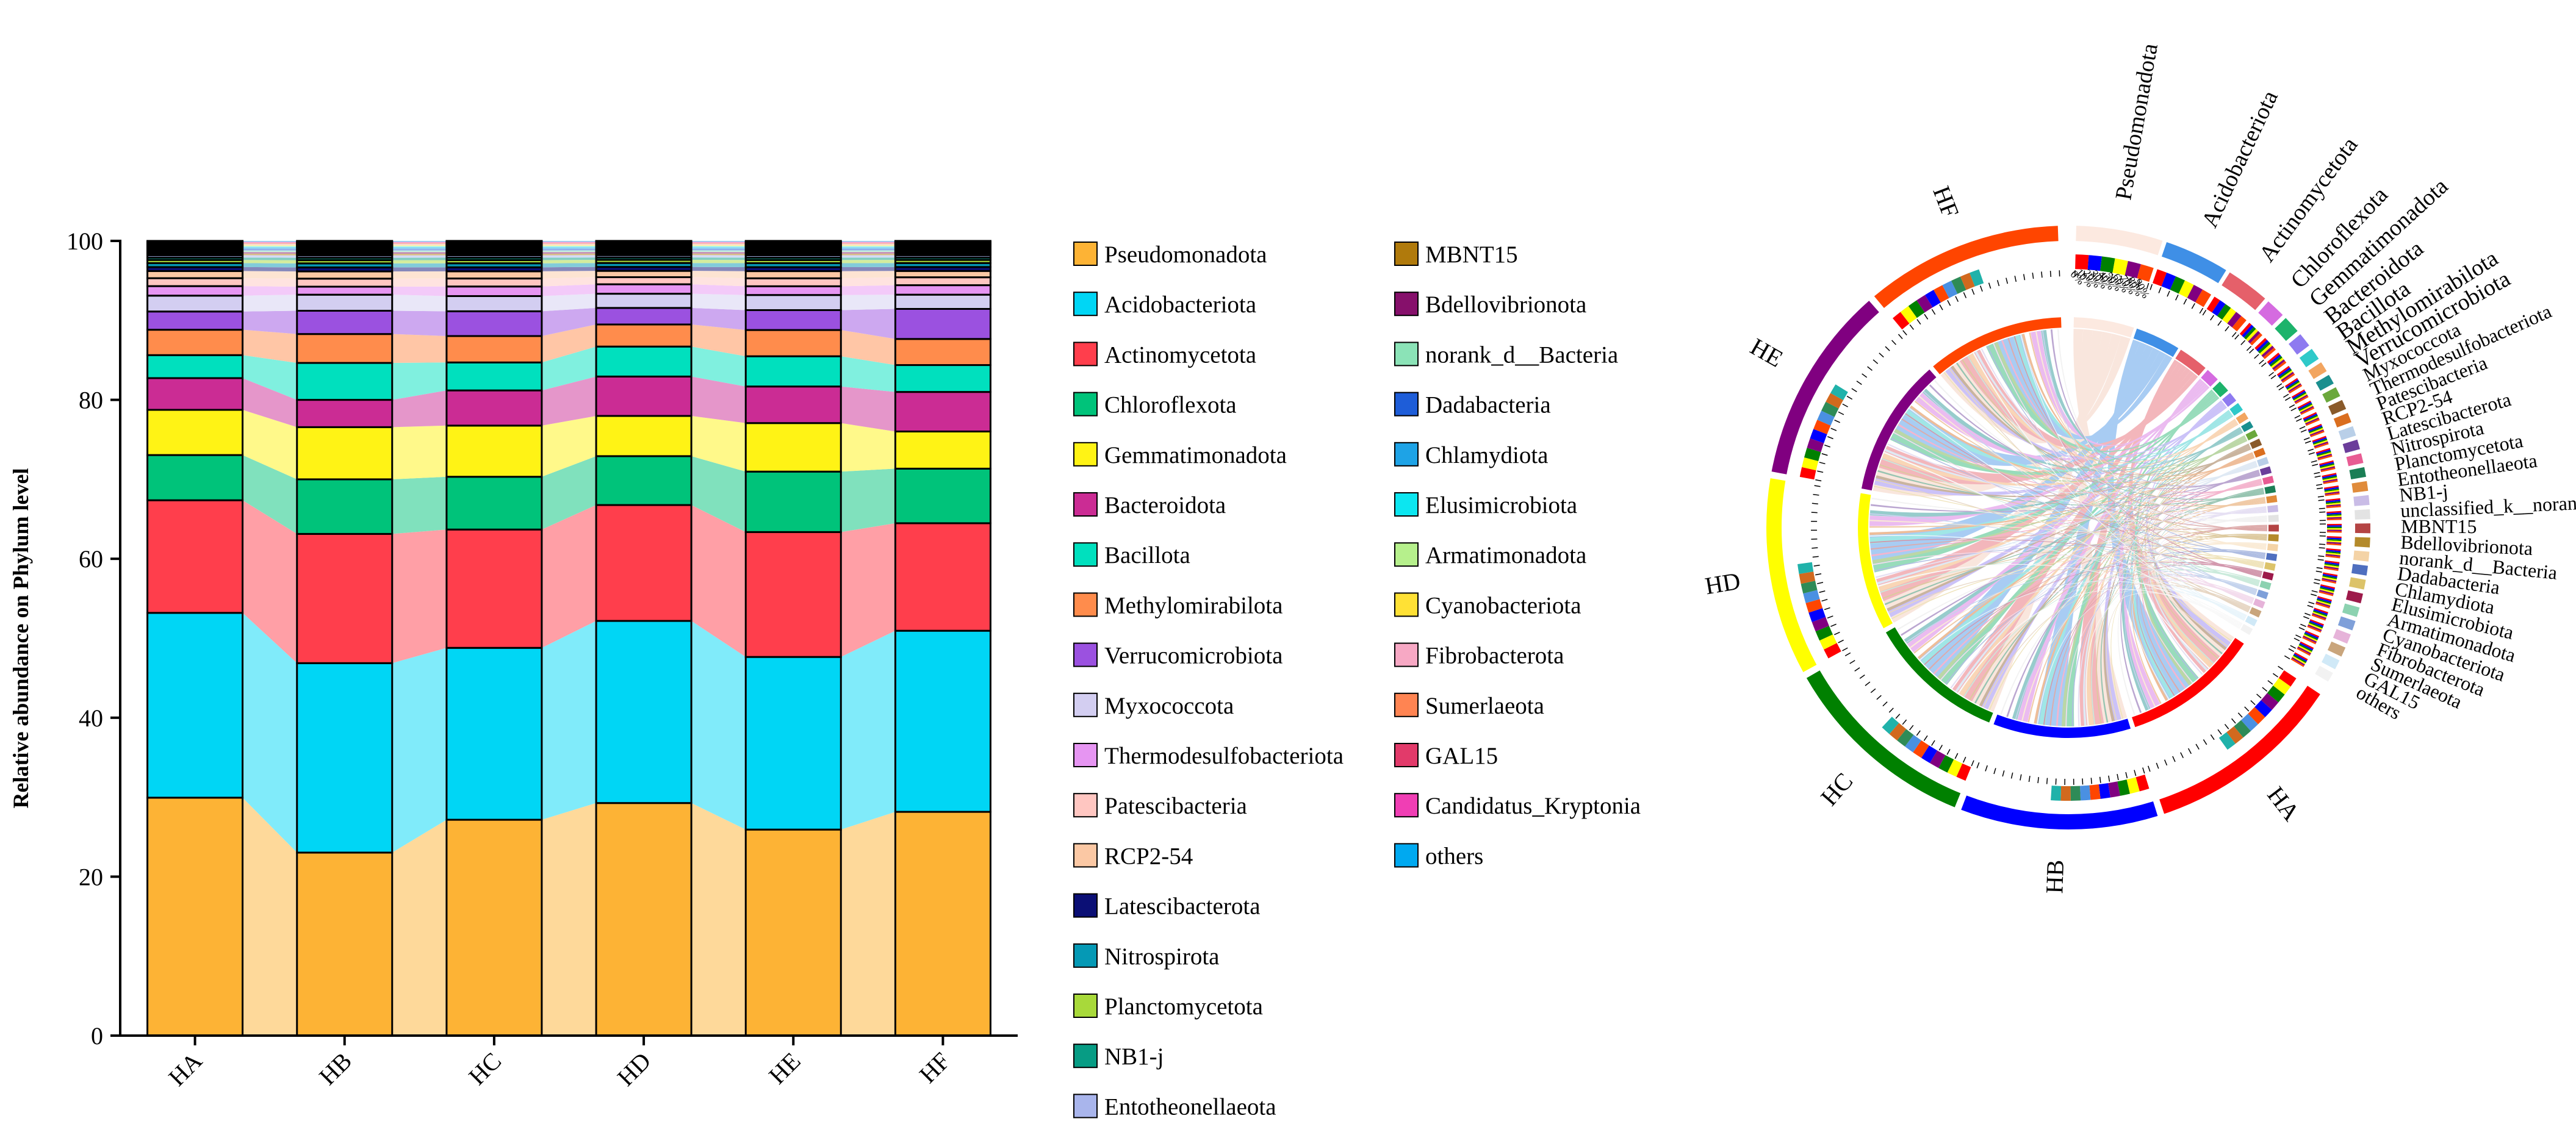 This screenshot has height=1146, width=2576. Describe the element at coordinates (2333, 549) in the screenshot. I see `taxon-mid-ring-norank_d__Bacteria-0` at that location.